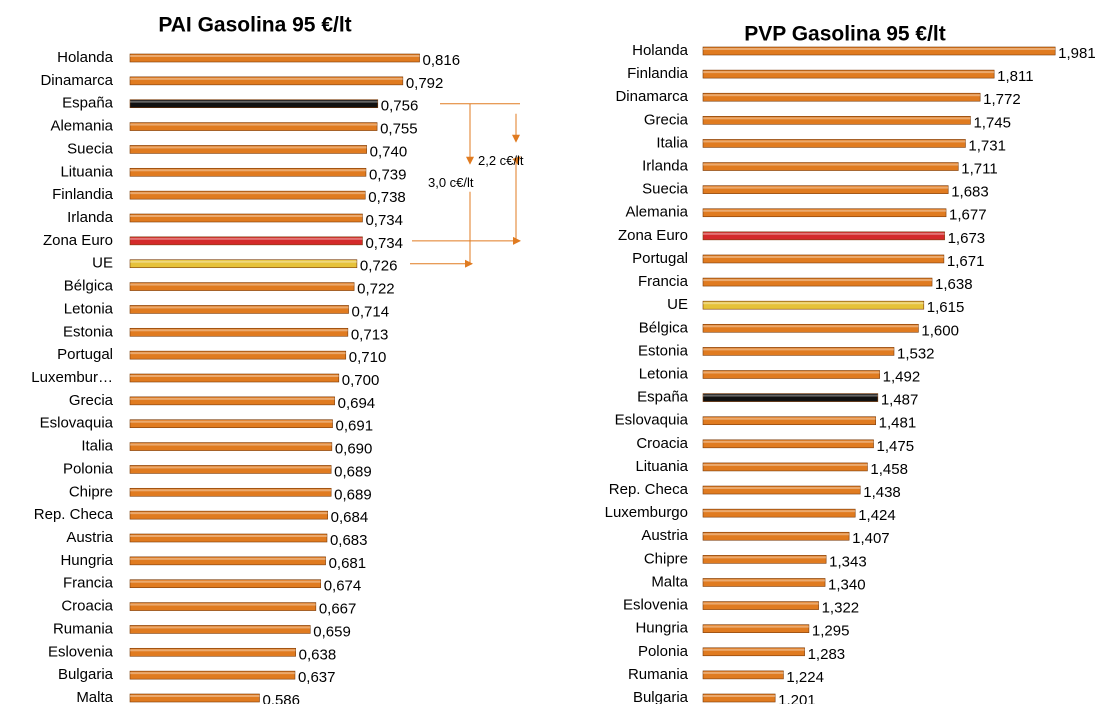  What do you see at coordinates (889, 469) in the screenshot?
I see `value-label: 1,458` at bounding box center [889, 469].